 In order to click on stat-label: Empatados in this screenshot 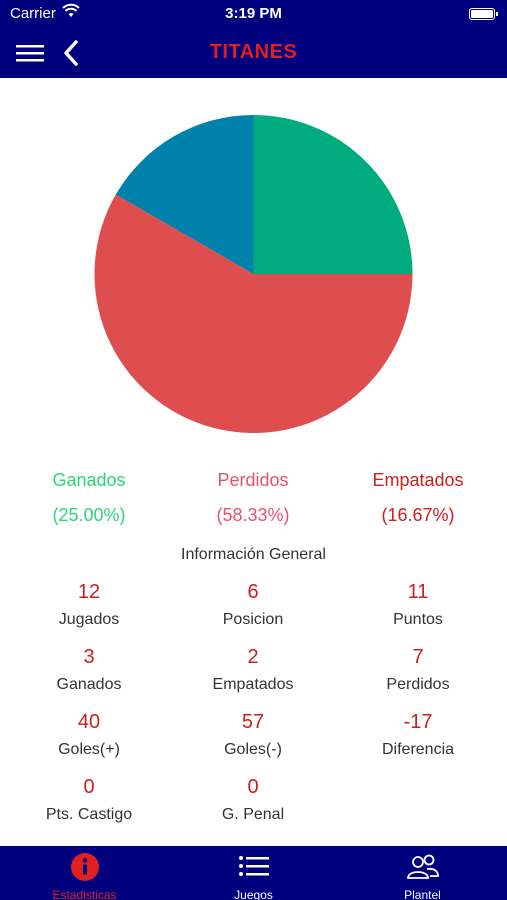, I will do `click(253, 684)`.